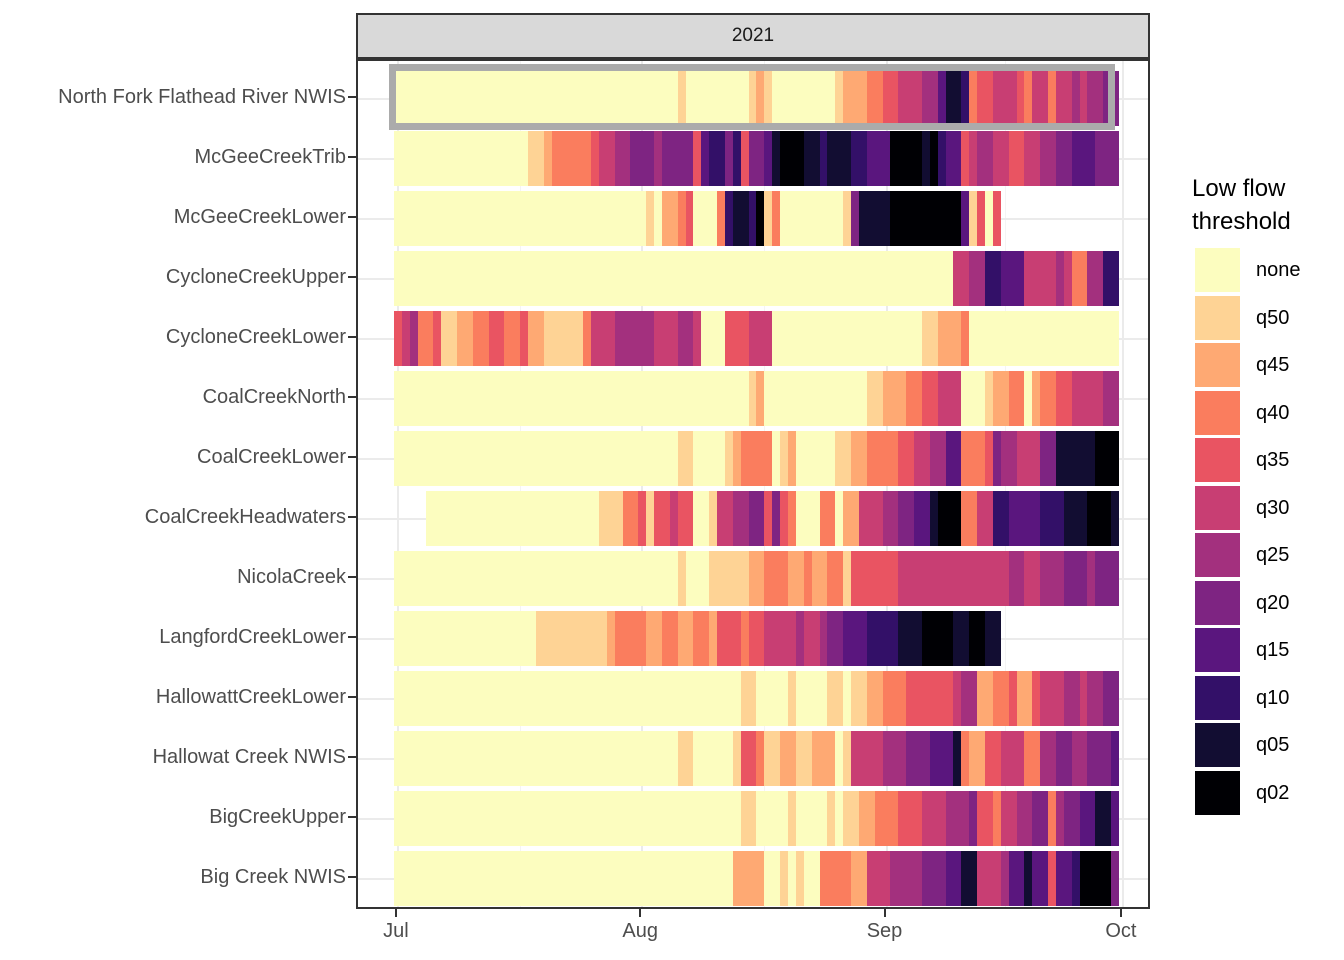  Describe the element at coordinates (1273, 650) in the screenshot. I see `legend-label: q15` at that location.